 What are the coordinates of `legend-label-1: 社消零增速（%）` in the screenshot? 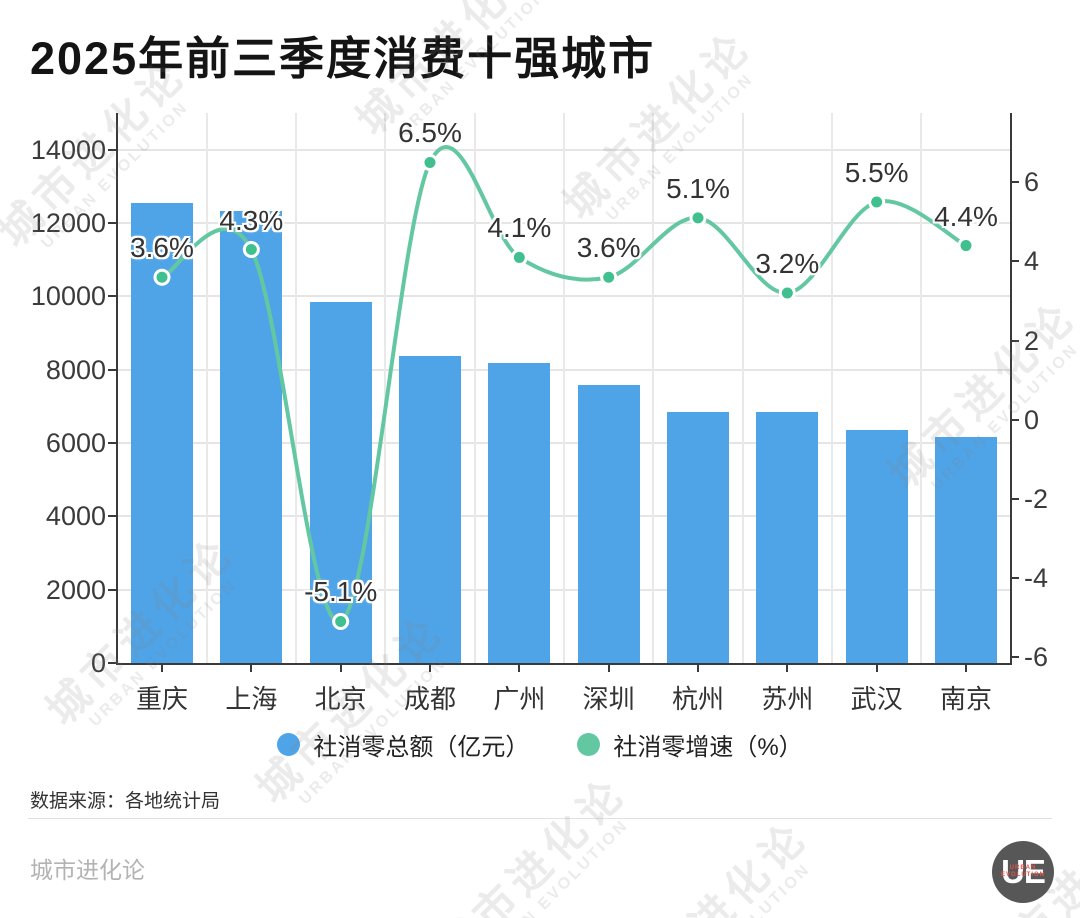 It's located at (708, 747).